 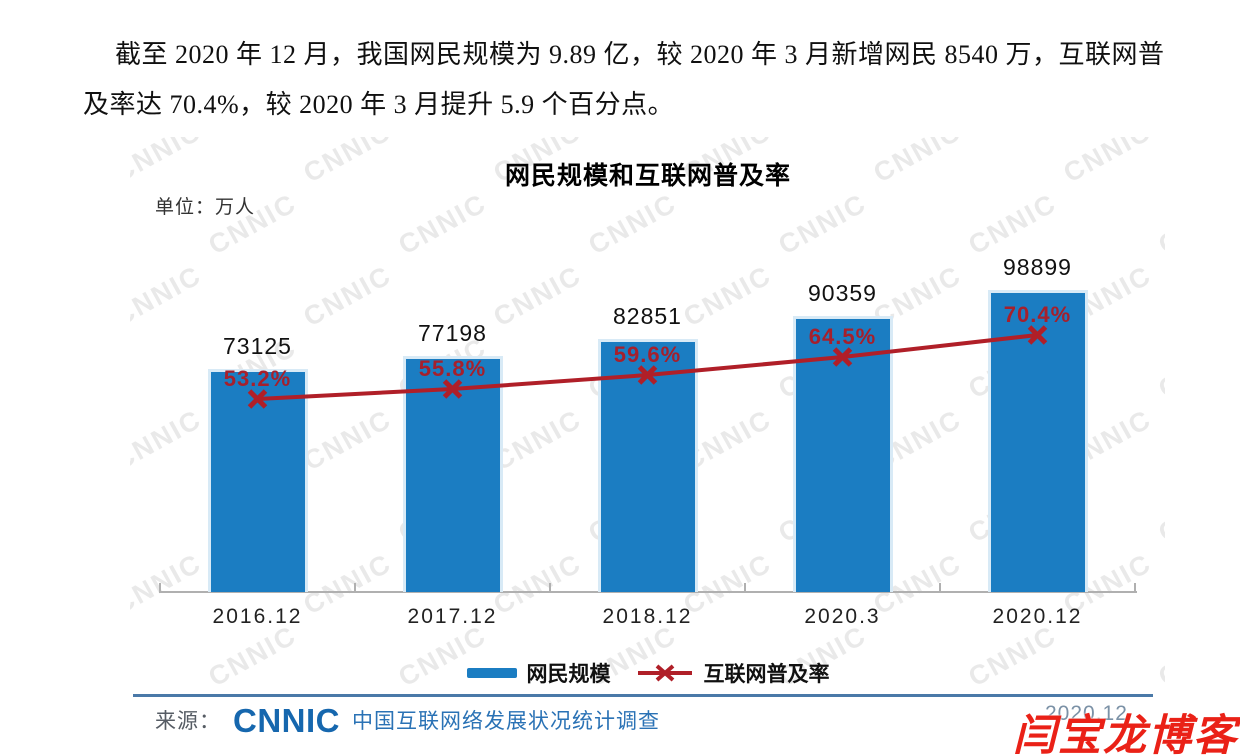 I want to click on penetration-label: 55.8%, so click(x=452, y=368).